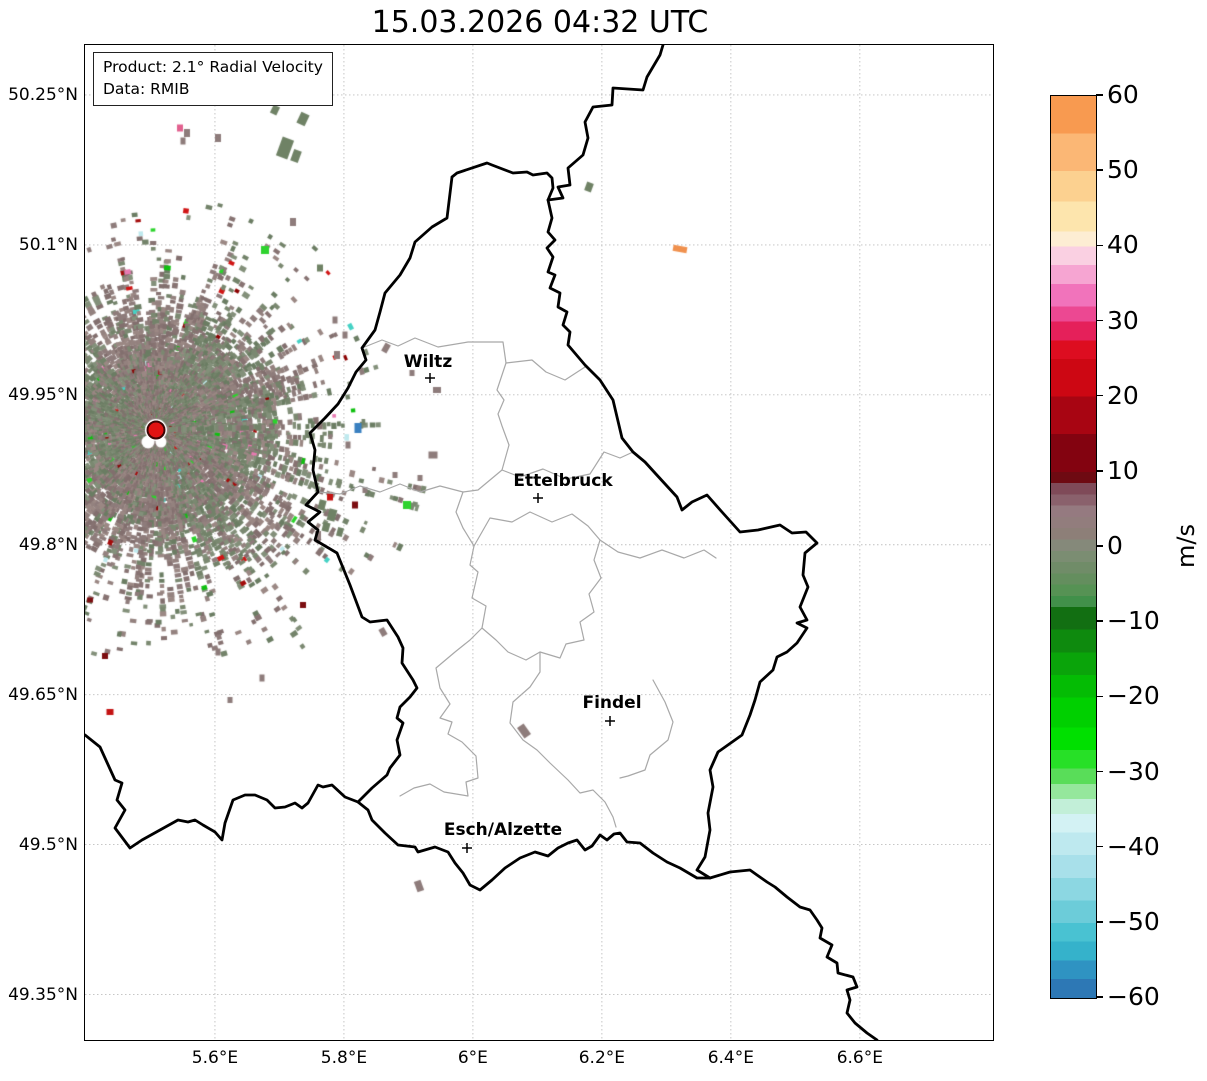 The image size is (1207, 1081). I want to click on y-tick-label: 49.65°N, so click(43, 694).